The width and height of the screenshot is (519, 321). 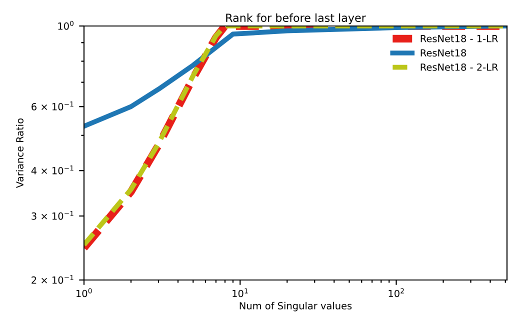 I want to click on x-tick-label: 10$^{2}$, so click(x=396, y=293).